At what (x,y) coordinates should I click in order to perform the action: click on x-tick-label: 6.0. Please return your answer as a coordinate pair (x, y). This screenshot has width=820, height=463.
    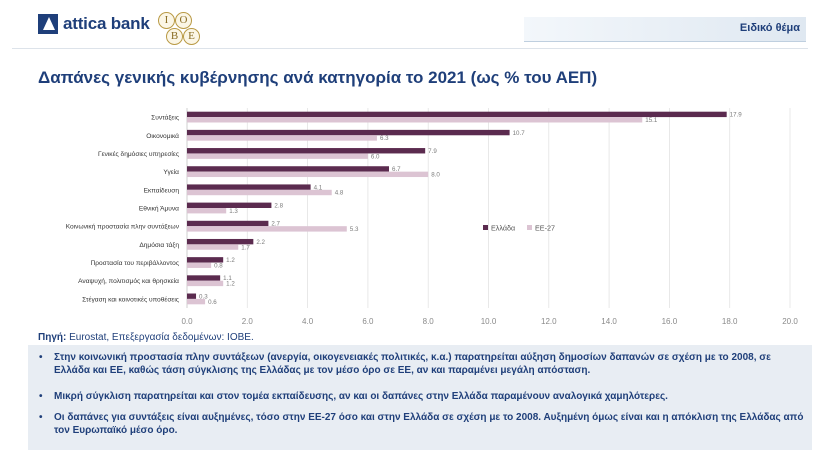
    Looking at the image, I should click on (368, 321).